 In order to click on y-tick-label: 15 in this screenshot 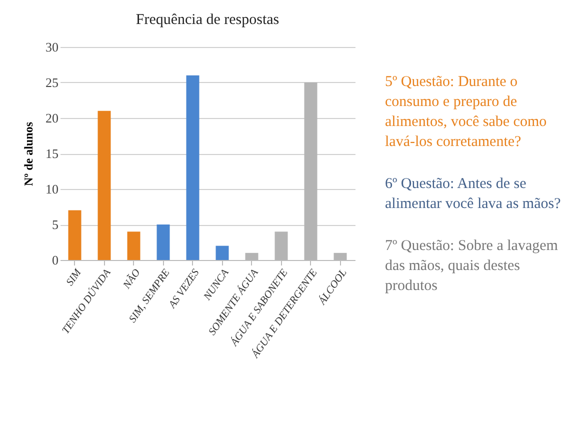, I will do `click(52, 153)`.